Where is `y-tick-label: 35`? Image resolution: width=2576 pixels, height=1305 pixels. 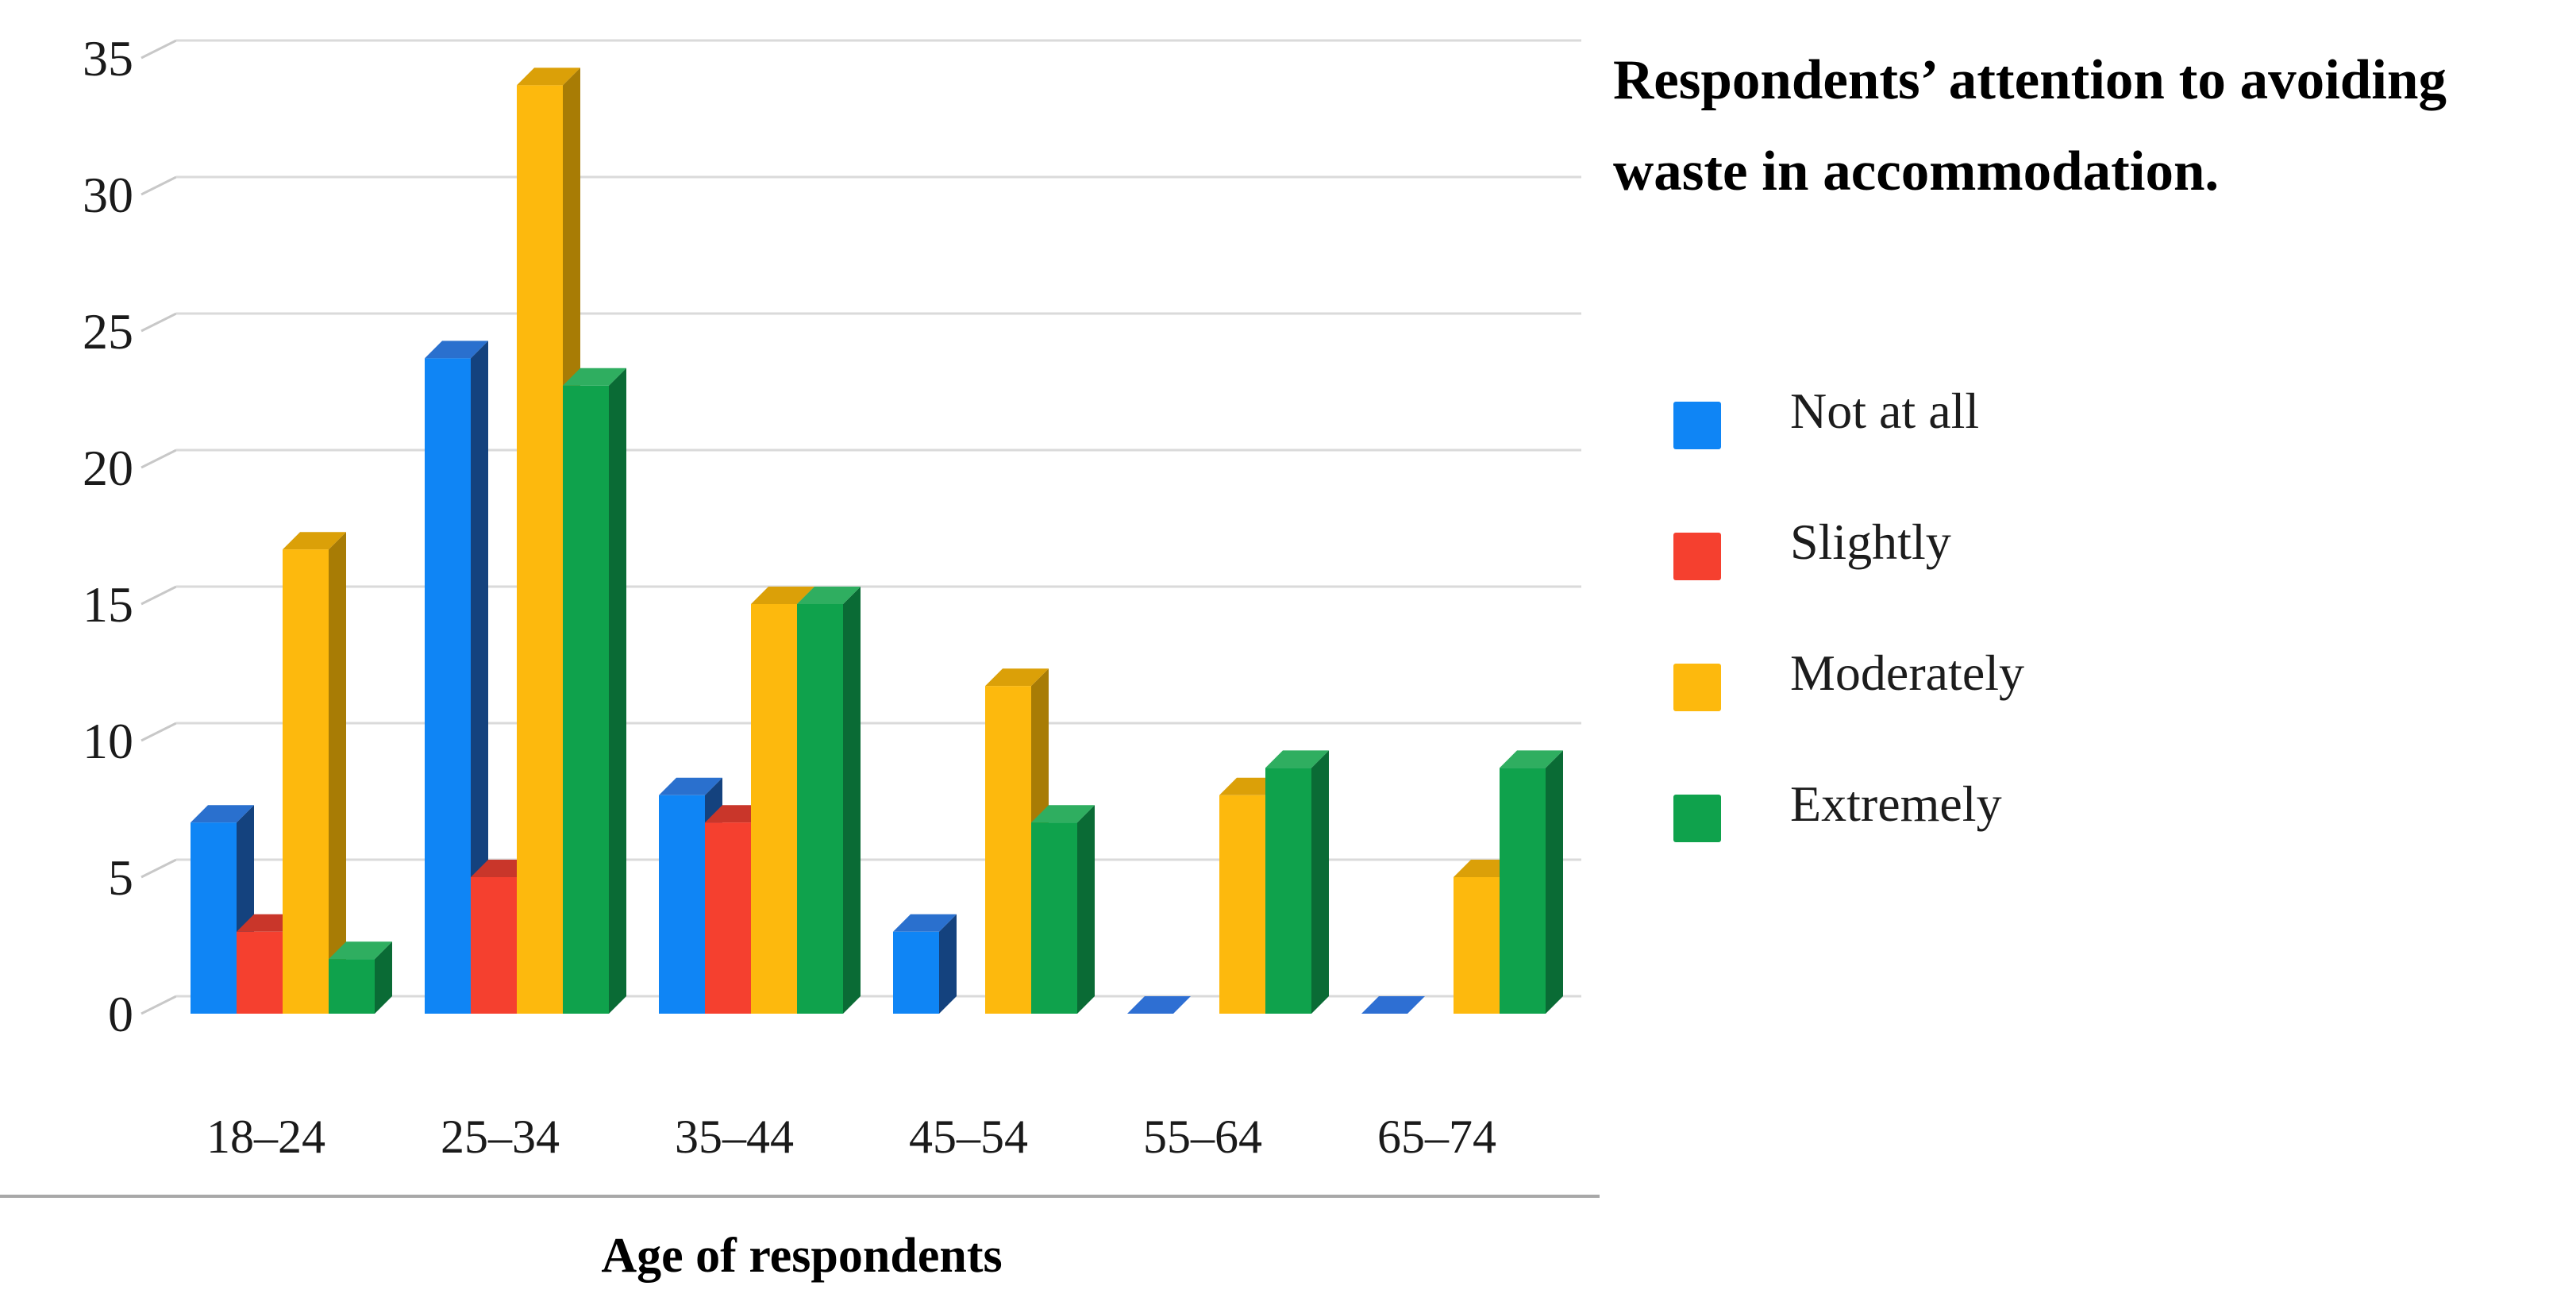
y-tick-label: 35 is located at coordinates (108, 58).